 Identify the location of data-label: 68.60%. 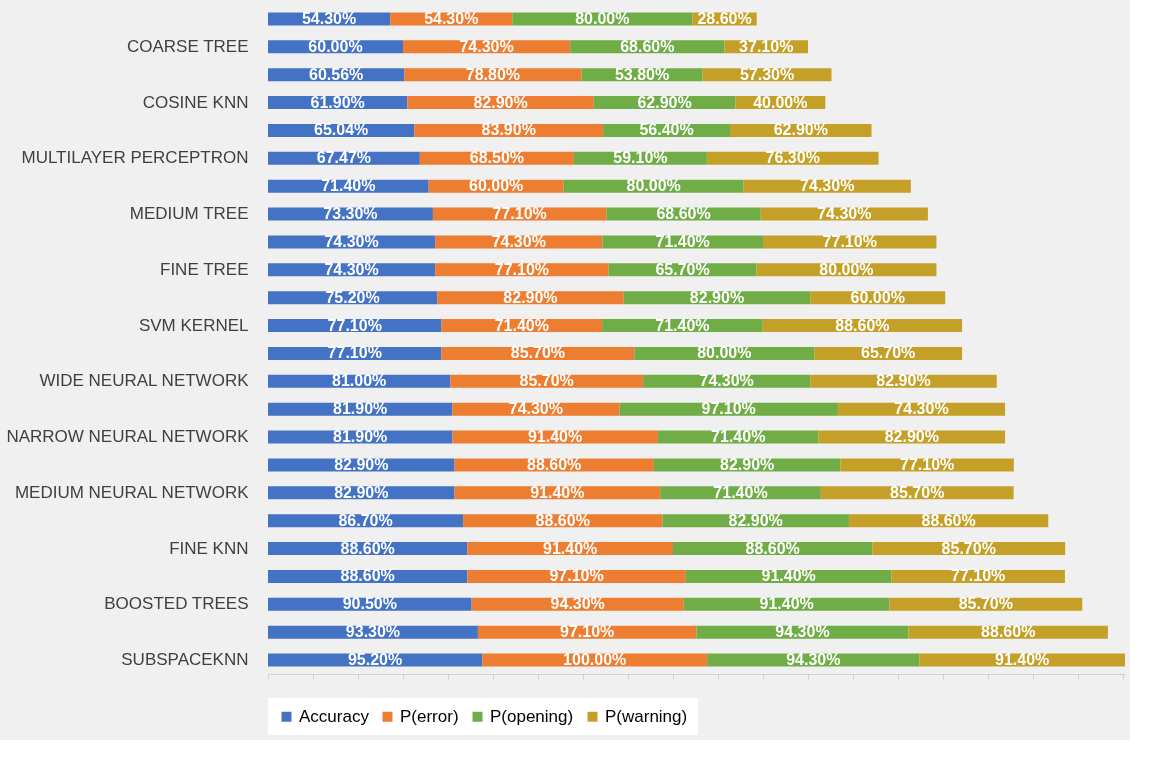
(683, 214).